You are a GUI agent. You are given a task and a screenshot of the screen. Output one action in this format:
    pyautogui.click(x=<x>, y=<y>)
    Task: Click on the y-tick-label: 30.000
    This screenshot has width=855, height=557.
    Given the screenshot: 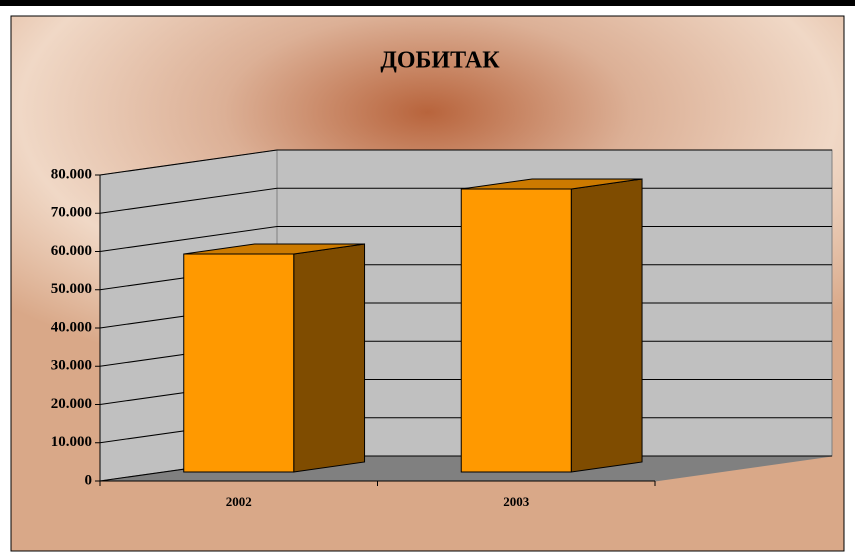 What is the action you would take?
    pyautogui.click(x=71, y=366)
    